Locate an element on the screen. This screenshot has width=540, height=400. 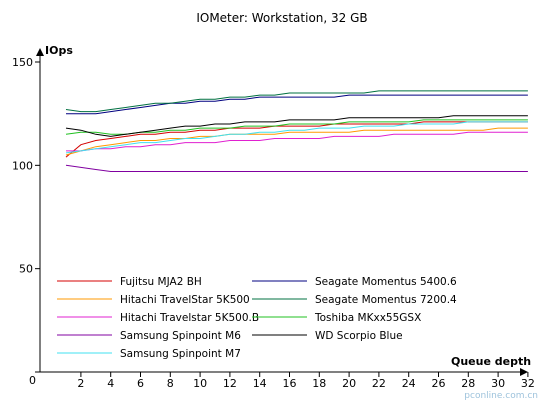
watermark-text: pconline.com.cn is located at coordinates (501, 395).